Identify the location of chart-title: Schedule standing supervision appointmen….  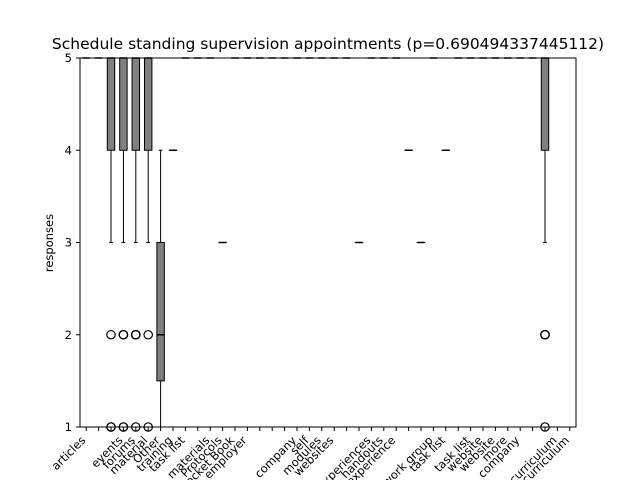
(328, 44).